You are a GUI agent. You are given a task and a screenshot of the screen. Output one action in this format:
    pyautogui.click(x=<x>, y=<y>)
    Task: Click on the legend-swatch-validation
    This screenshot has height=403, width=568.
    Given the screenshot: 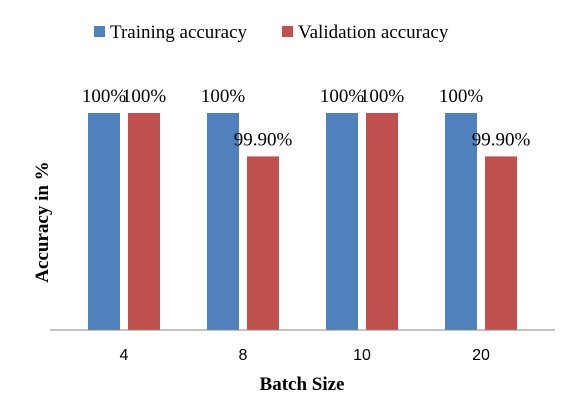 What is the action you would take?
    pyautogui.click(x=287, y=31)
    